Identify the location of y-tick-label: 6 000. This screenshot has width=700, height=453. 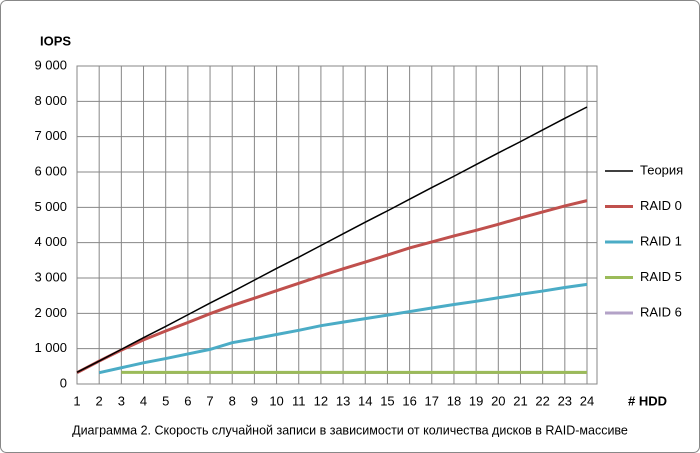
(50, 170).